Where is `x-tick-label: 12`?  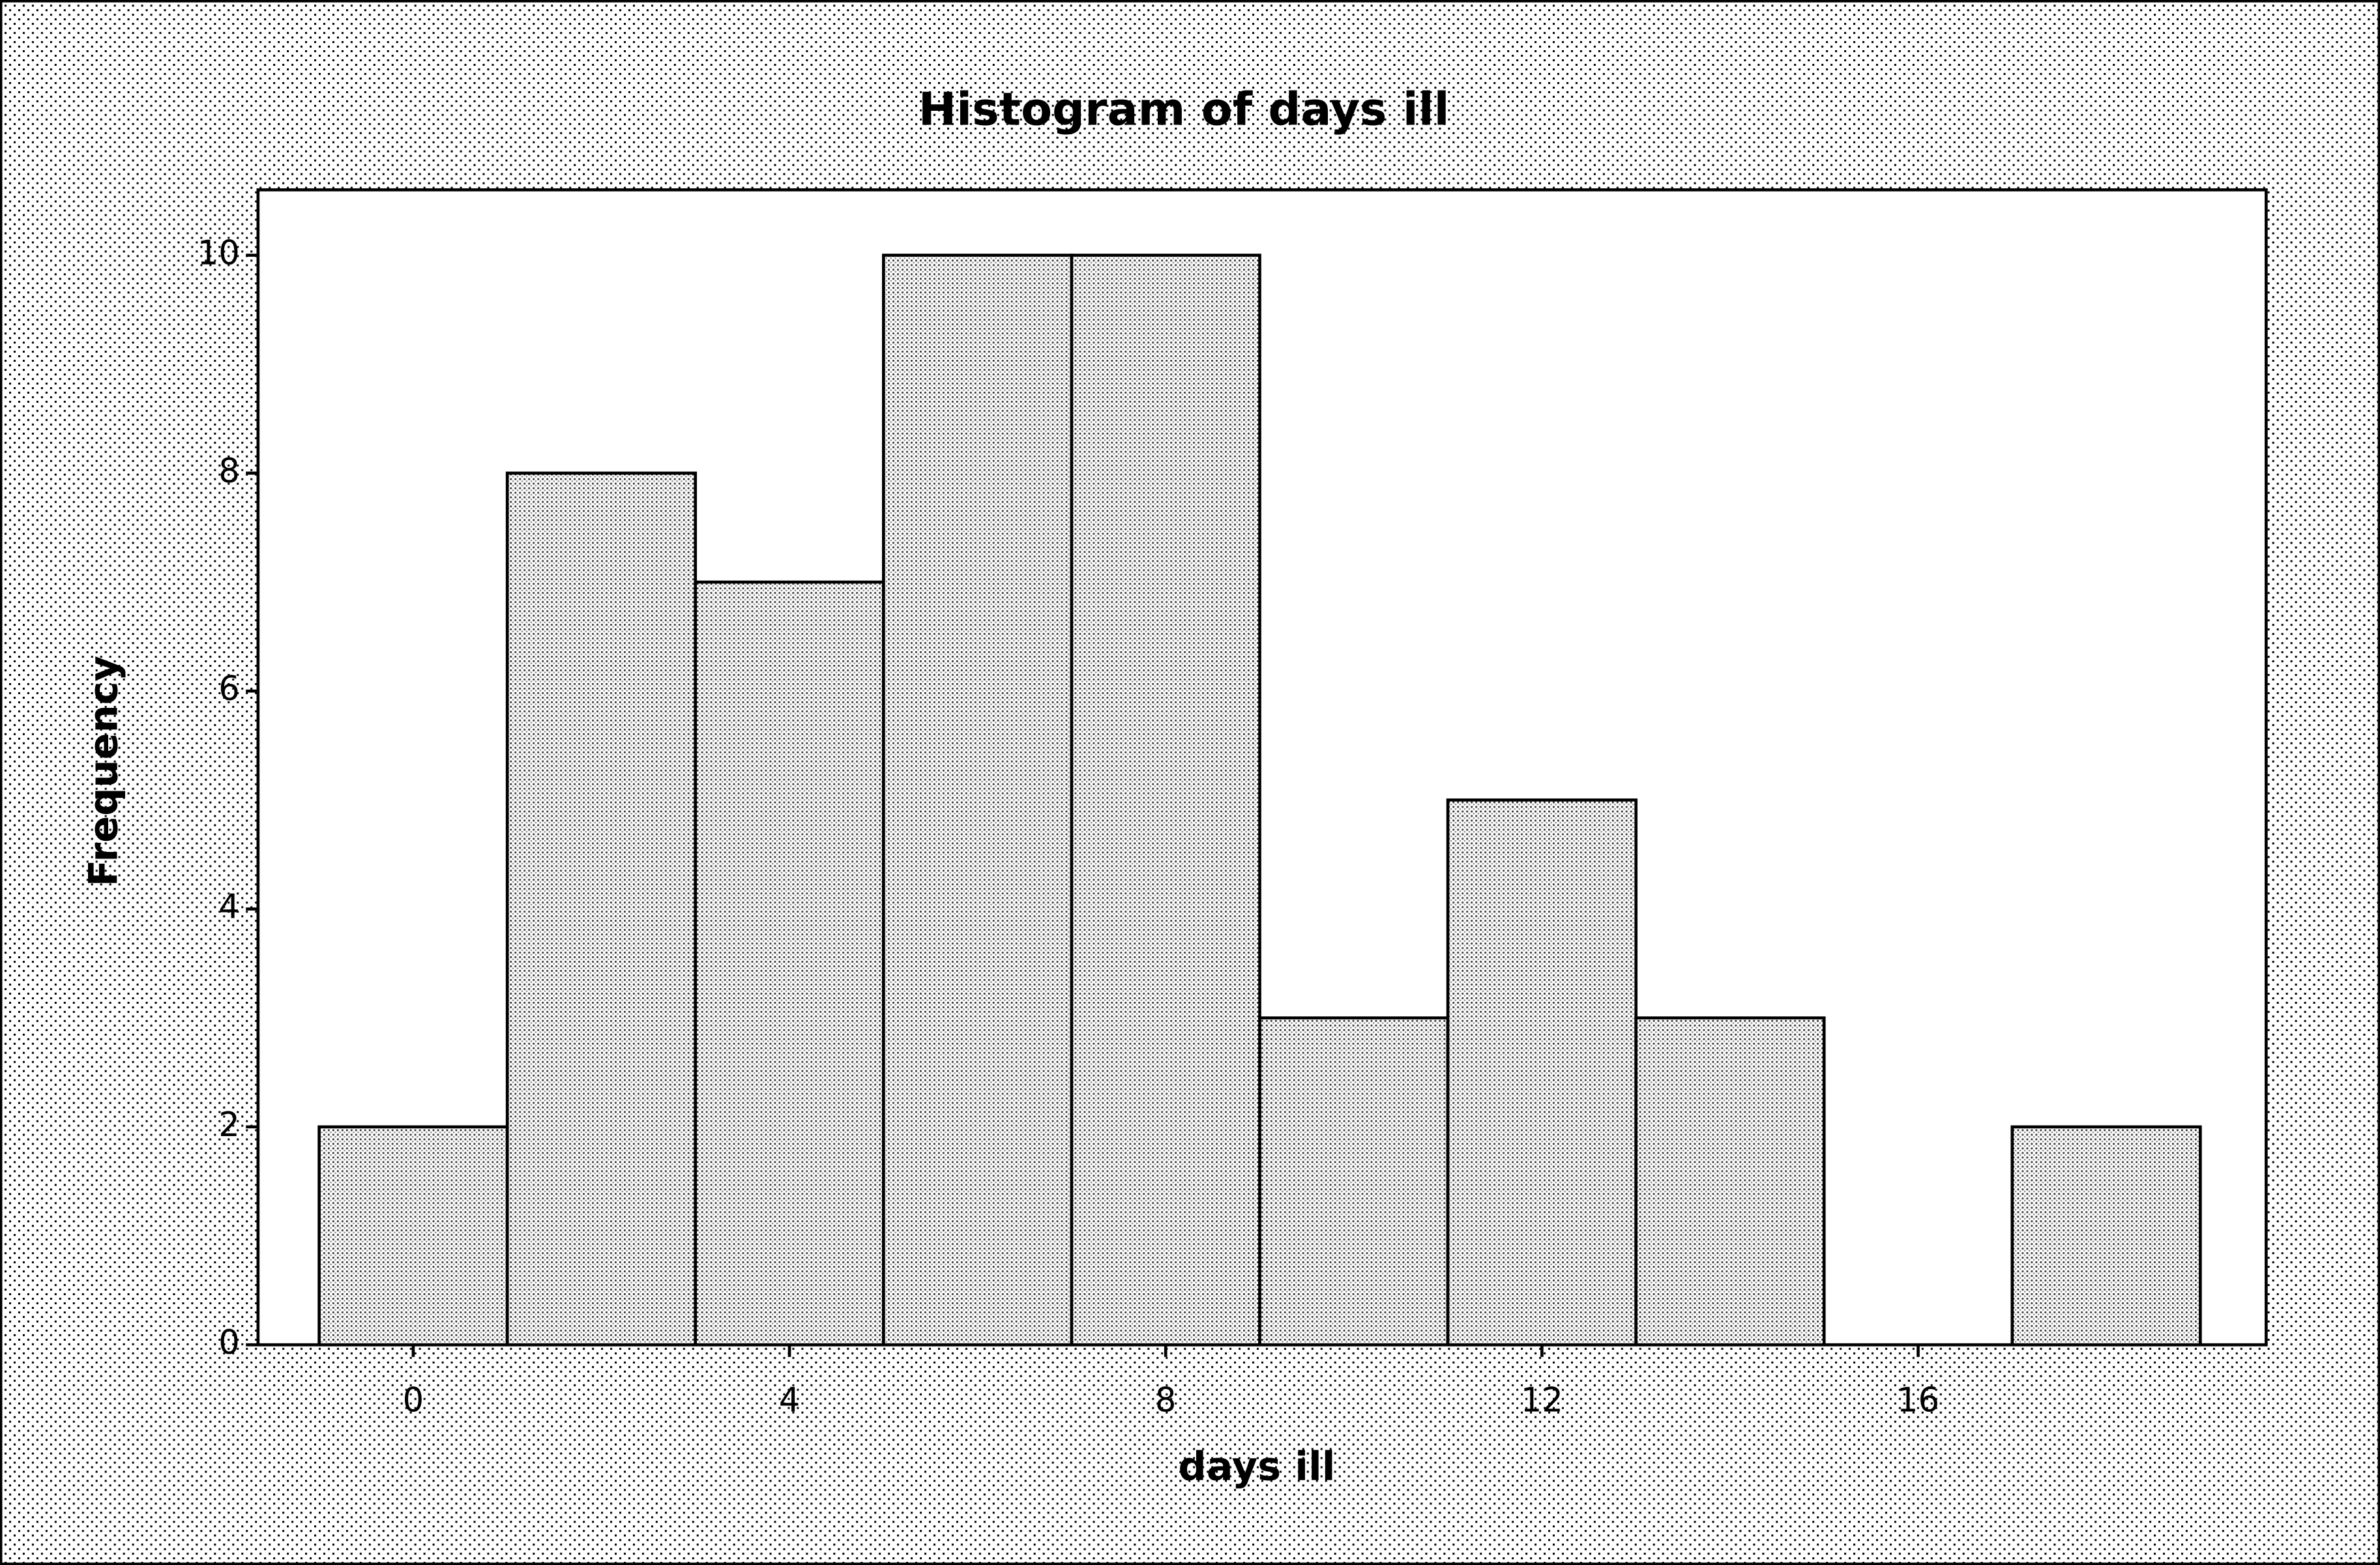 x-tick-label: 12 is located at coordinates (1542, 1400).